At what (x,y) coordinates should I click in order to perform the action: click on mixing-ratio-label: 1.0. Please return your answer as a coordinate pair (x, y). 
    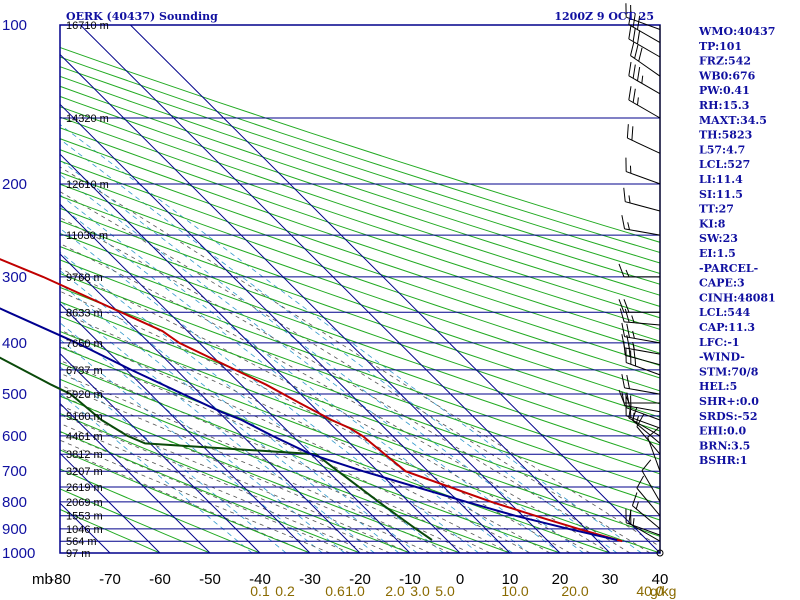
    Looking at the image, I should click on (355, 591).